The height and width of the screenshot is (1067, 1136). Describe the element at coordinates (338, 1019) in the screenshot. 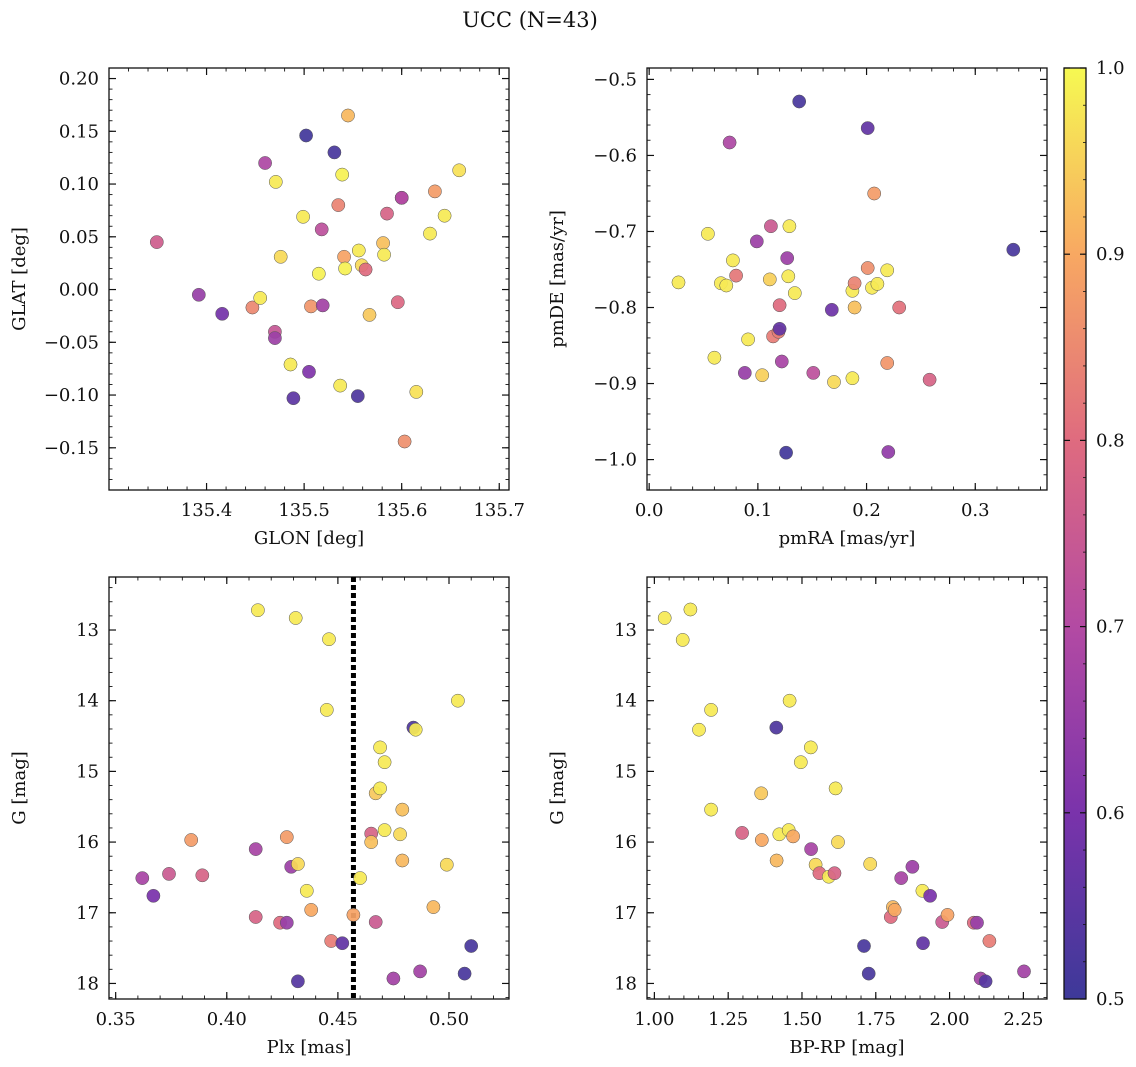

I see `x-tick-label: 0.45` at that location.